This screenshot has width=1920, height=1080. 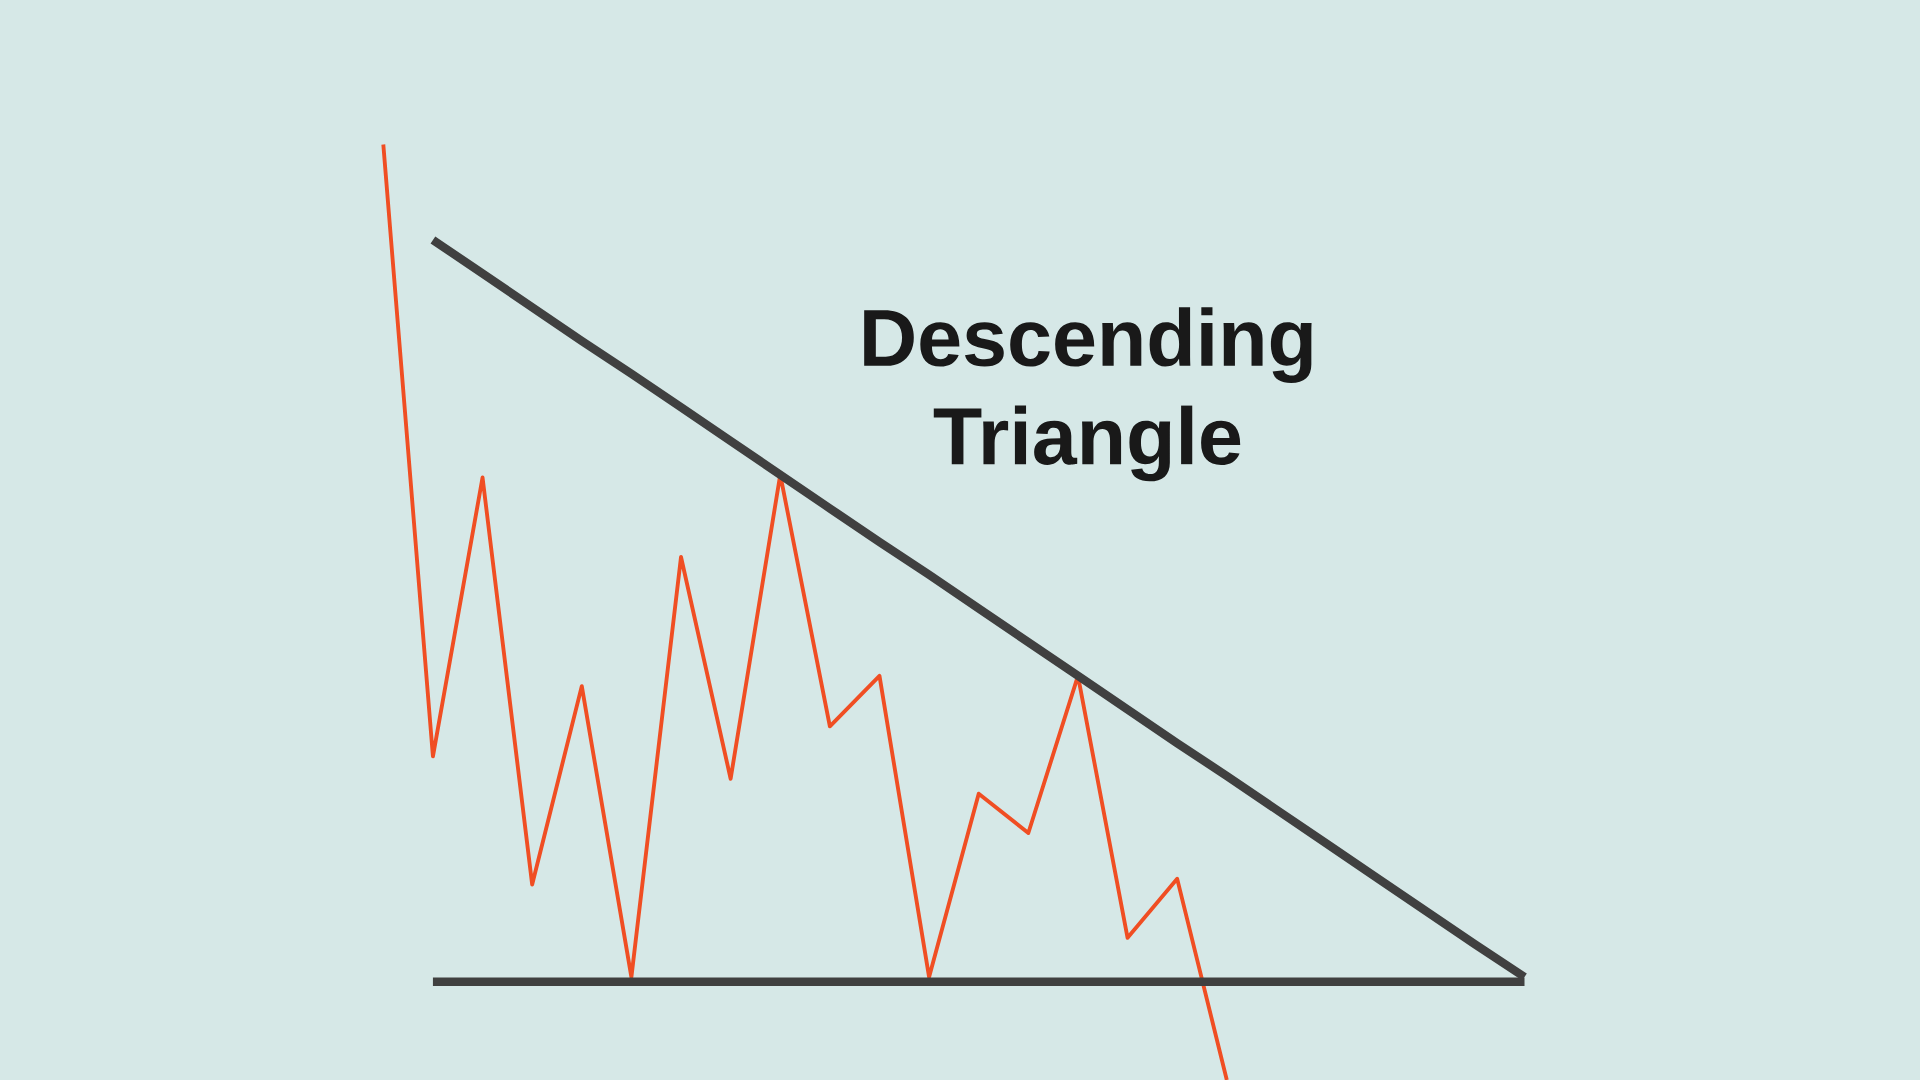 I want to click on text: Descending Triangle, so click(x=1088, y=394).